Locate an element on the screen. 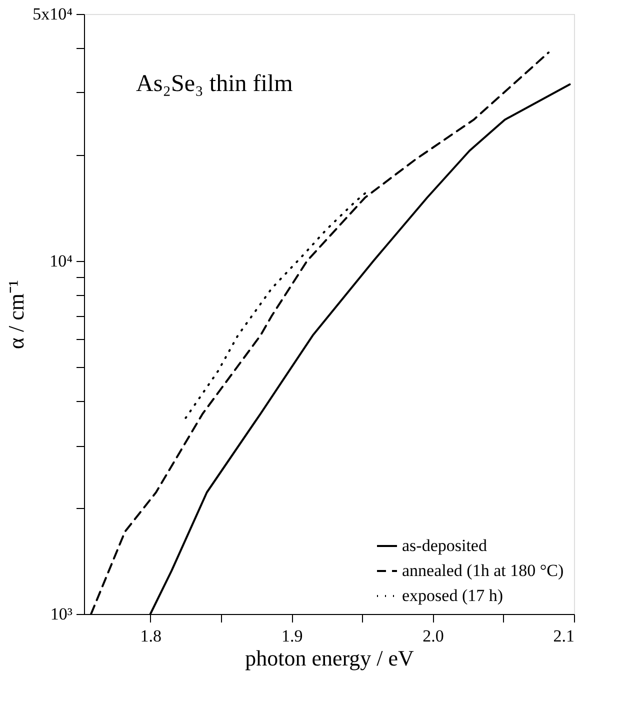 The height and width of the screenshot is (707, 629). legend-label: annealed (1h at 180 °C) is located at coordinates (483, 570).